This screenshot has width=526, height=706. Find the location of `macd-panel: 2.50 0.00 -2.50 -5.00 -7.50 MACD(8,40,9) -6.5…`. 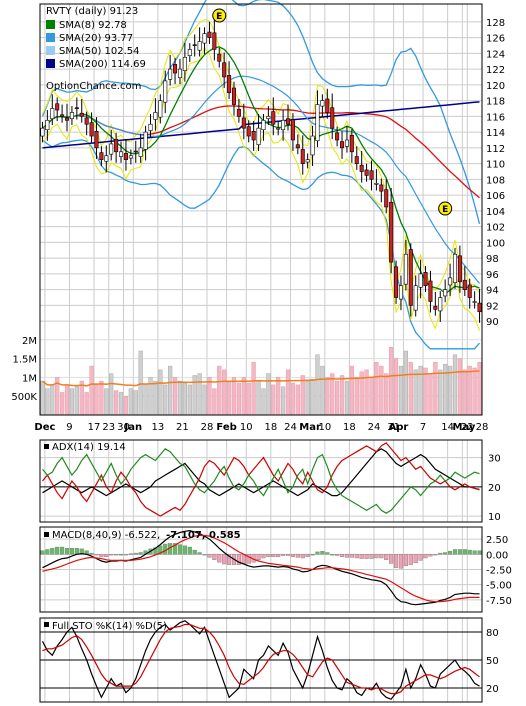

macd-panel: 2.50 0.00 -2.50 -5.00 -7.50 MACD(8,40,9) -6.5… is located at coordinates (275, 569).